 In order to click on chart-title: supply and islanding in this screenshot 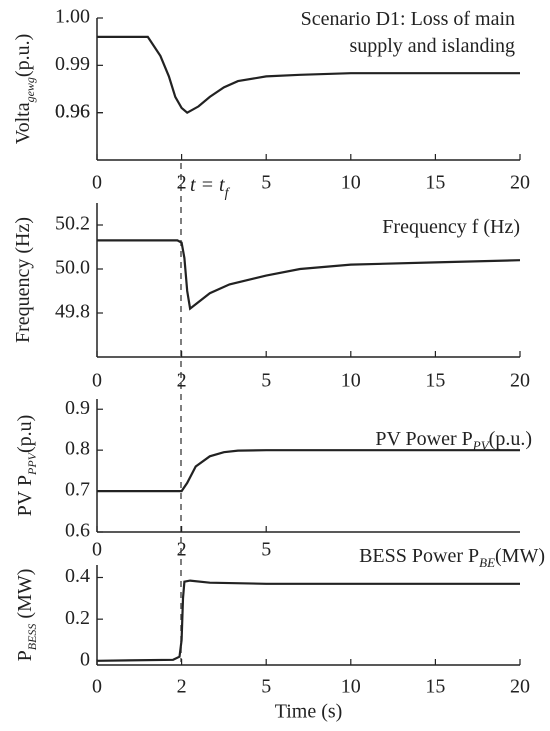, I will do `click(432, 46)`.